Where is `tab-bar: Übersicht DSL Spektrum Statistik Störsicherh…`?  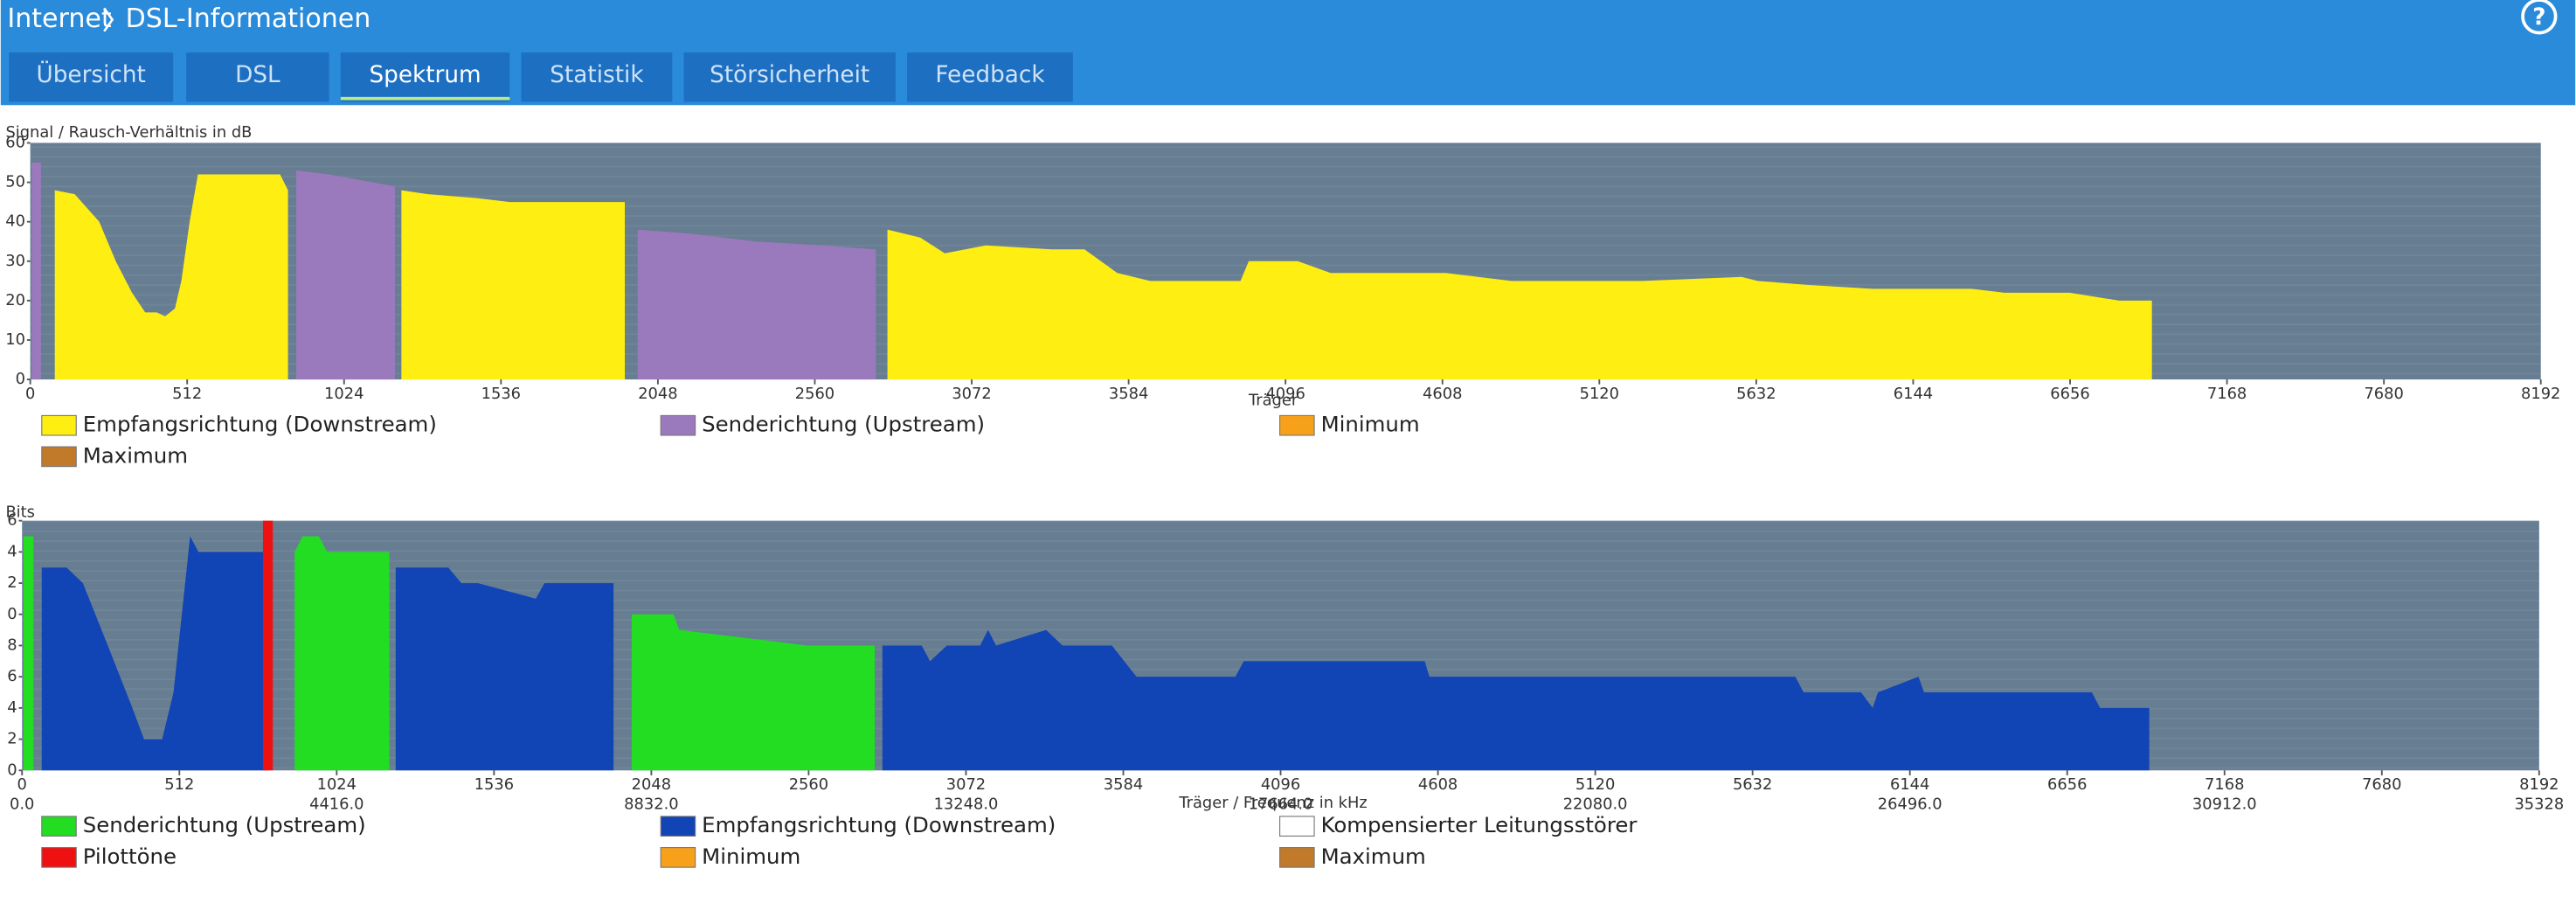
tab-bar: Übersicht DSL Spektrum Statistik Störsicherh… is located at coordinates (541, 77).